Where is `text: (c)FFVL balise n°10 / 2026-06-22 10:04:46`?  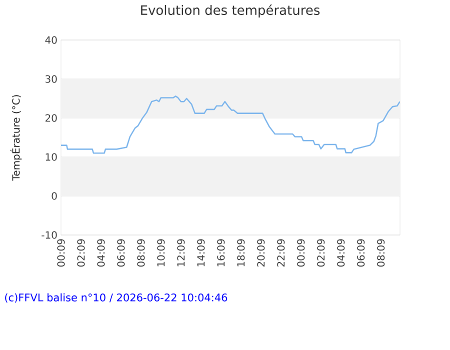 text: (c)FFVL balise n°10 / 2026-06-22 10:04:46 is located at coordinates (116, 298).